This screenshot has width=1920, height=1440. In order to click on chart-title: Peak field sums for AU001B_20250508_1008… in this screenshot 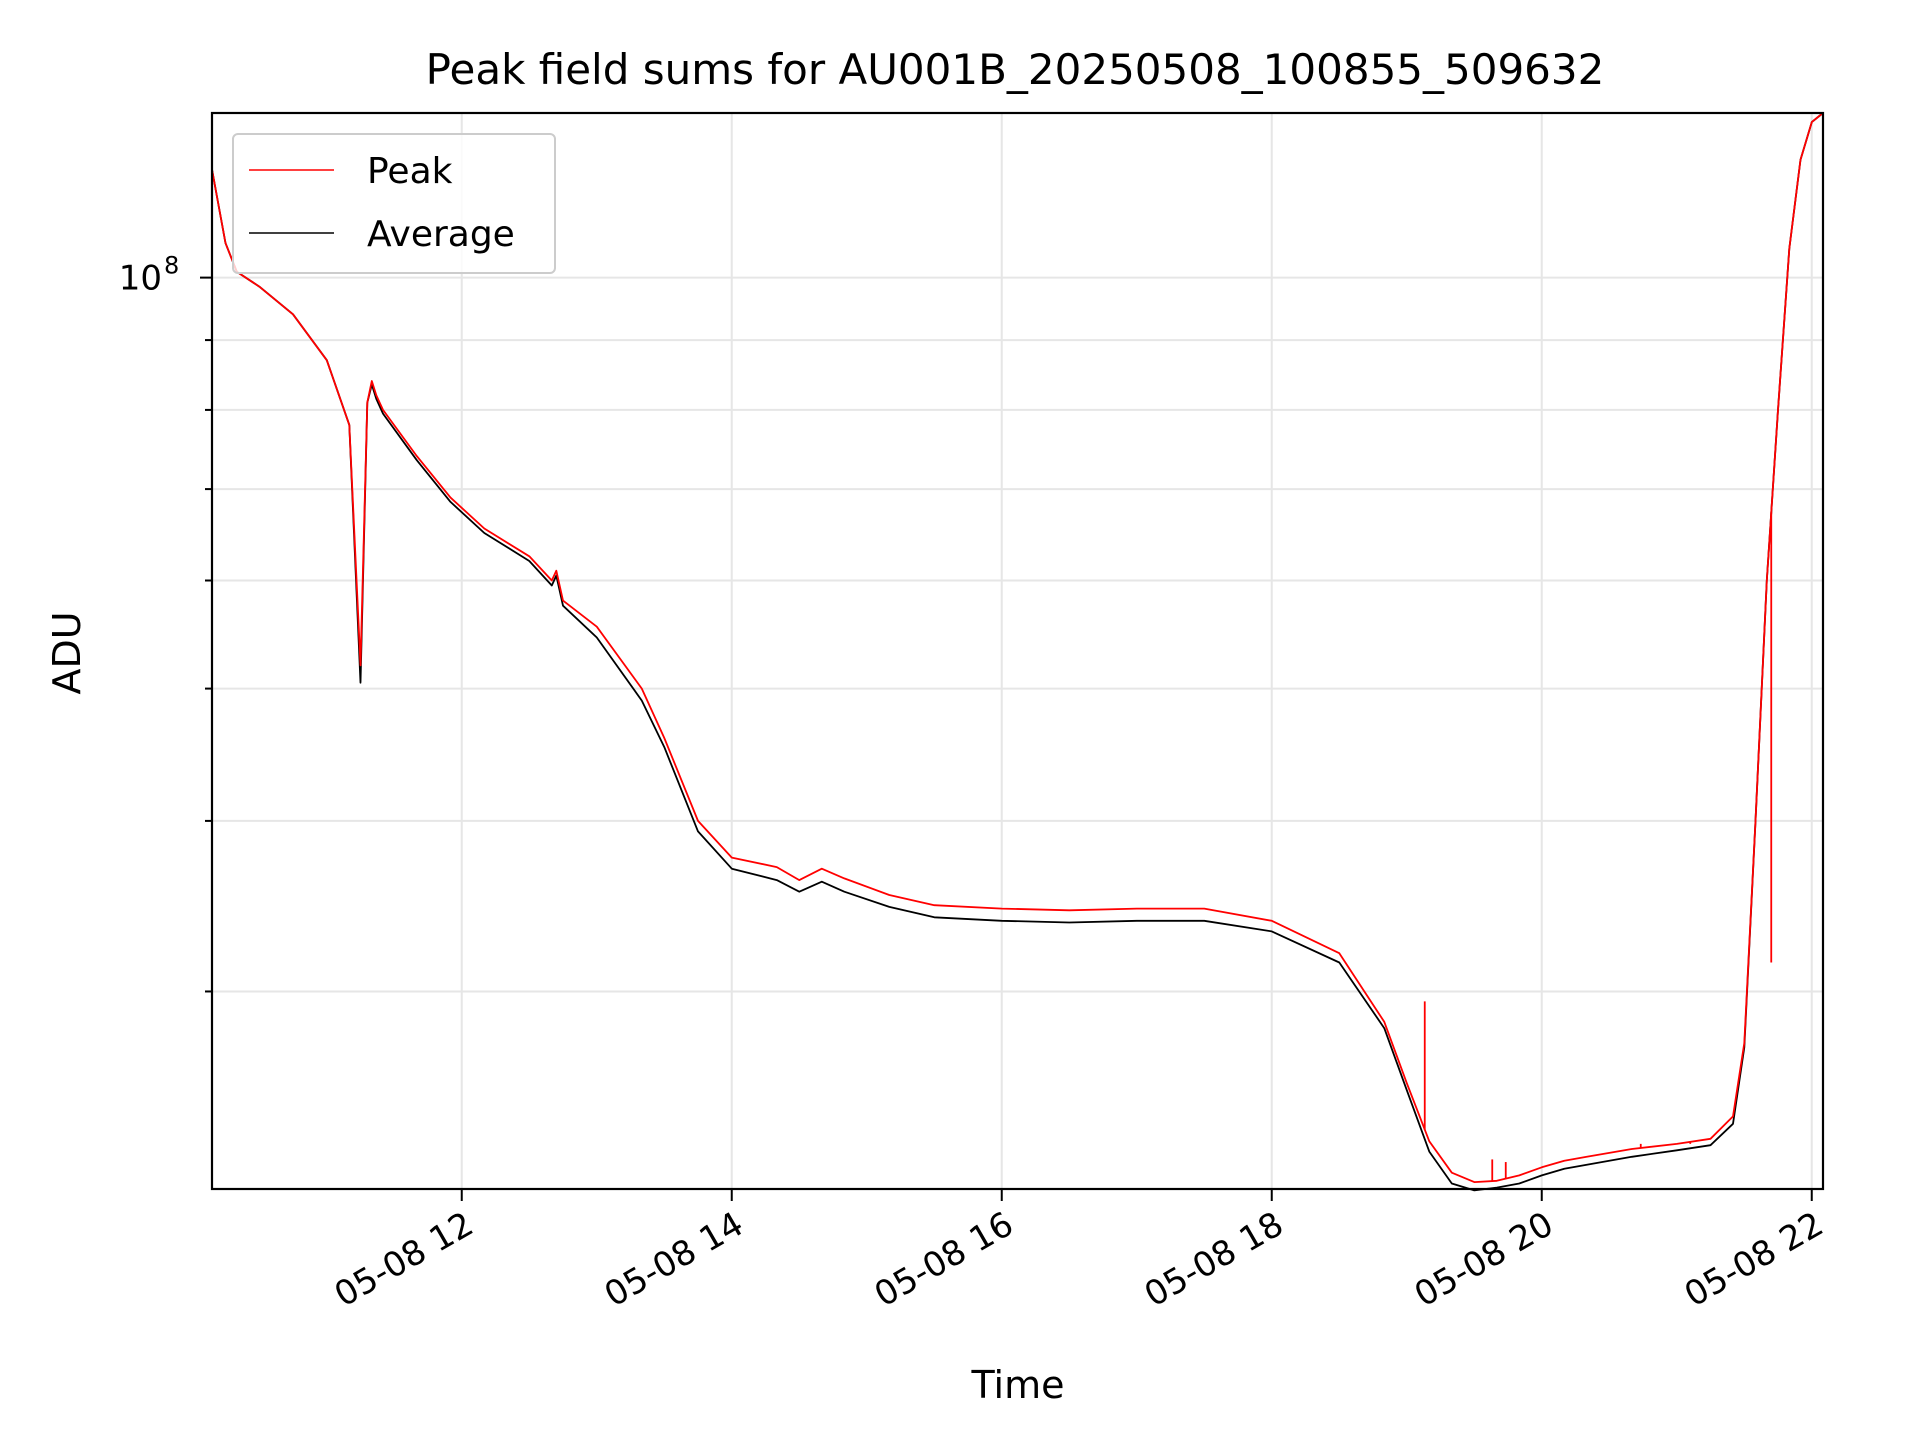, I will do `click(1015, 69)`.